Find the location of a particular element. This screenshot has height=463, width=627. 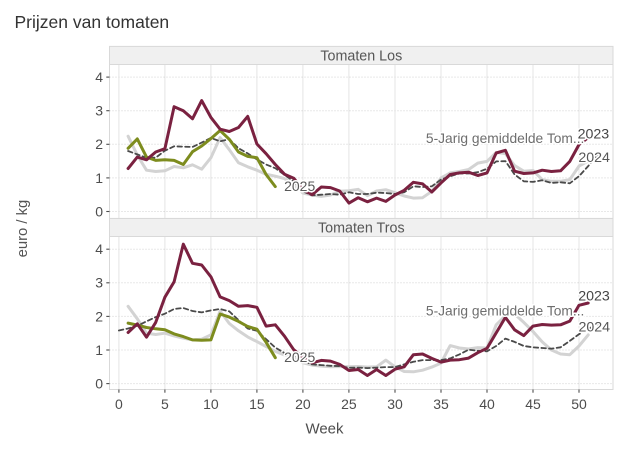

svg-text: 5 is located at coordinates (165, 404).